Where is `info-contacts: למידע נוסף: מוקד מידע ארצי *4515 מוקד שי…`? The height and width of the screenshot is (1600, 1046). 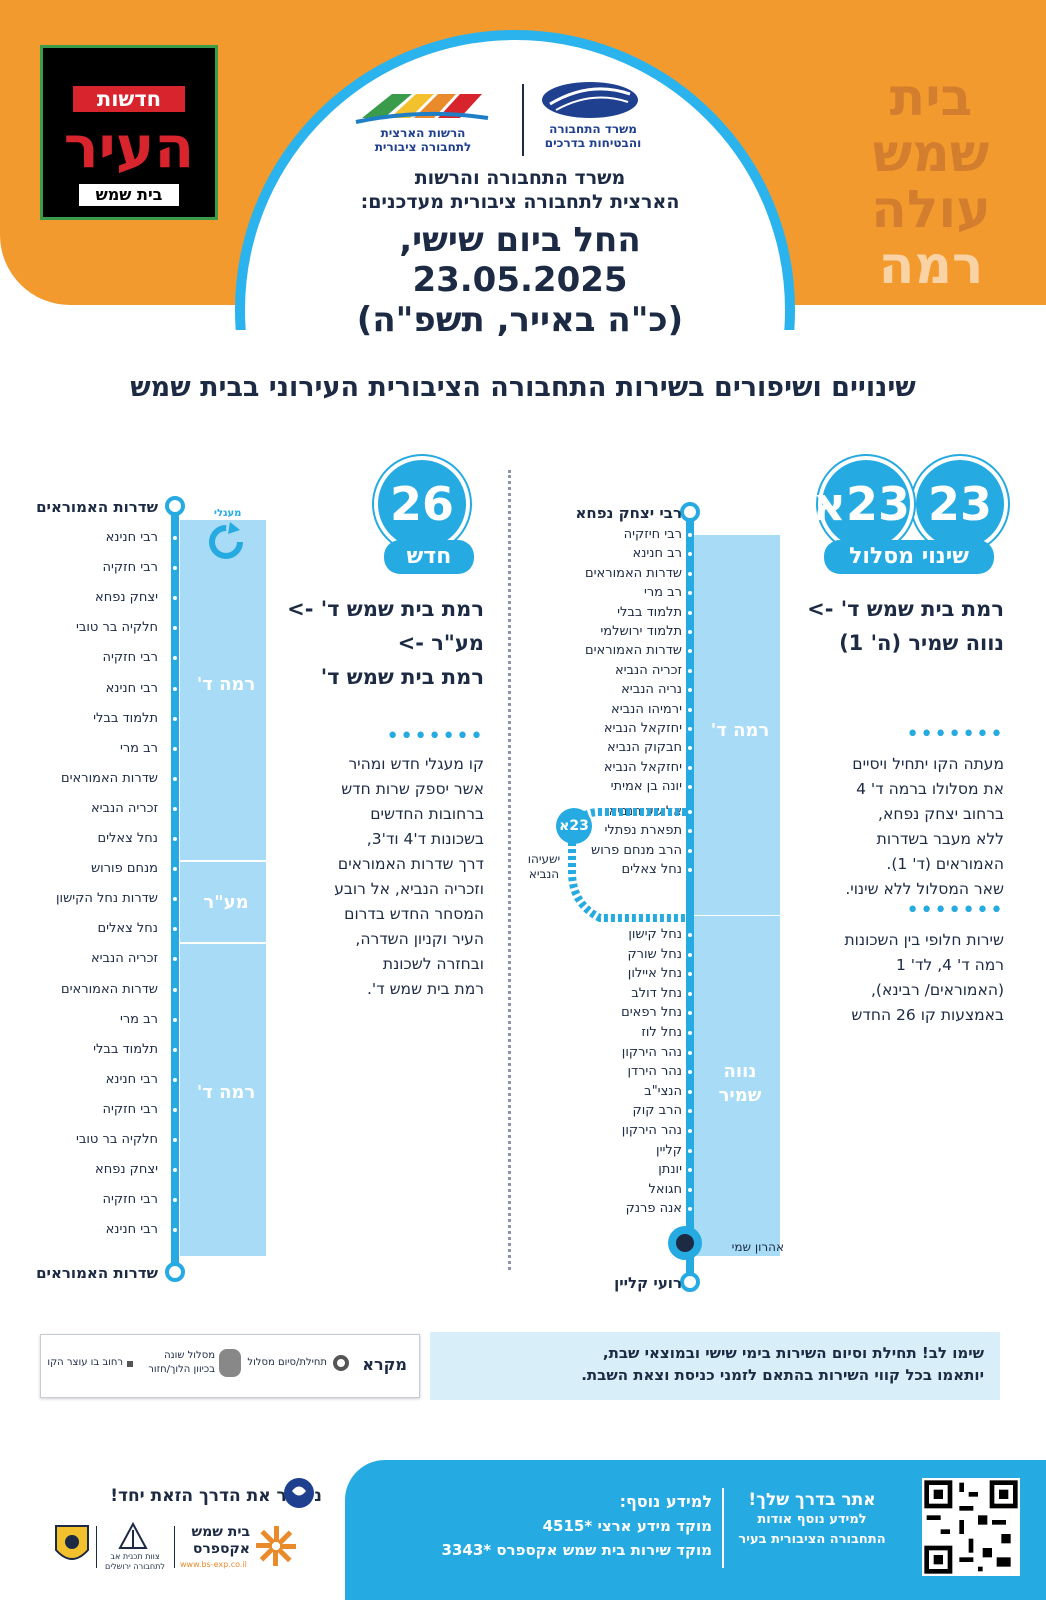 info-contacts: למידע נוסף: מוקד מידע ארצי *4515 מוקד שי… is located at coordinates (542, 1526).